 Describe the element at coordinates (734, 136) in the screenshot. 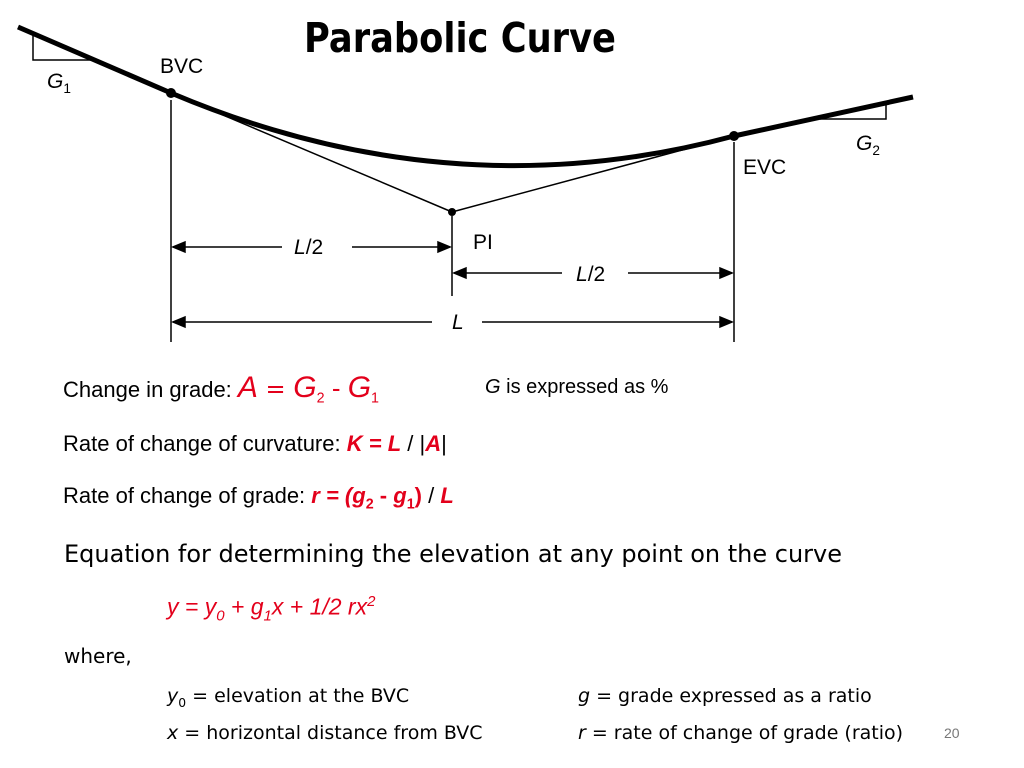

I see `evc-point` at that location.